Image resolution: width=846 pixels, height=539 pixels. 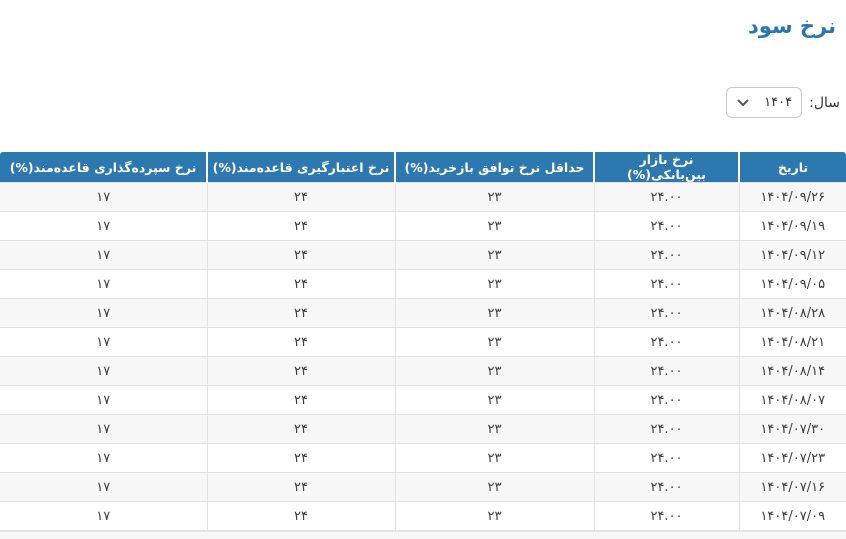 I want to click on table-row: ۱۴۰۴/۰۸/۱۴ ۲۴.۰۰ ۲۳ ۲۴ ۱۷, so click(x=423, y=371).